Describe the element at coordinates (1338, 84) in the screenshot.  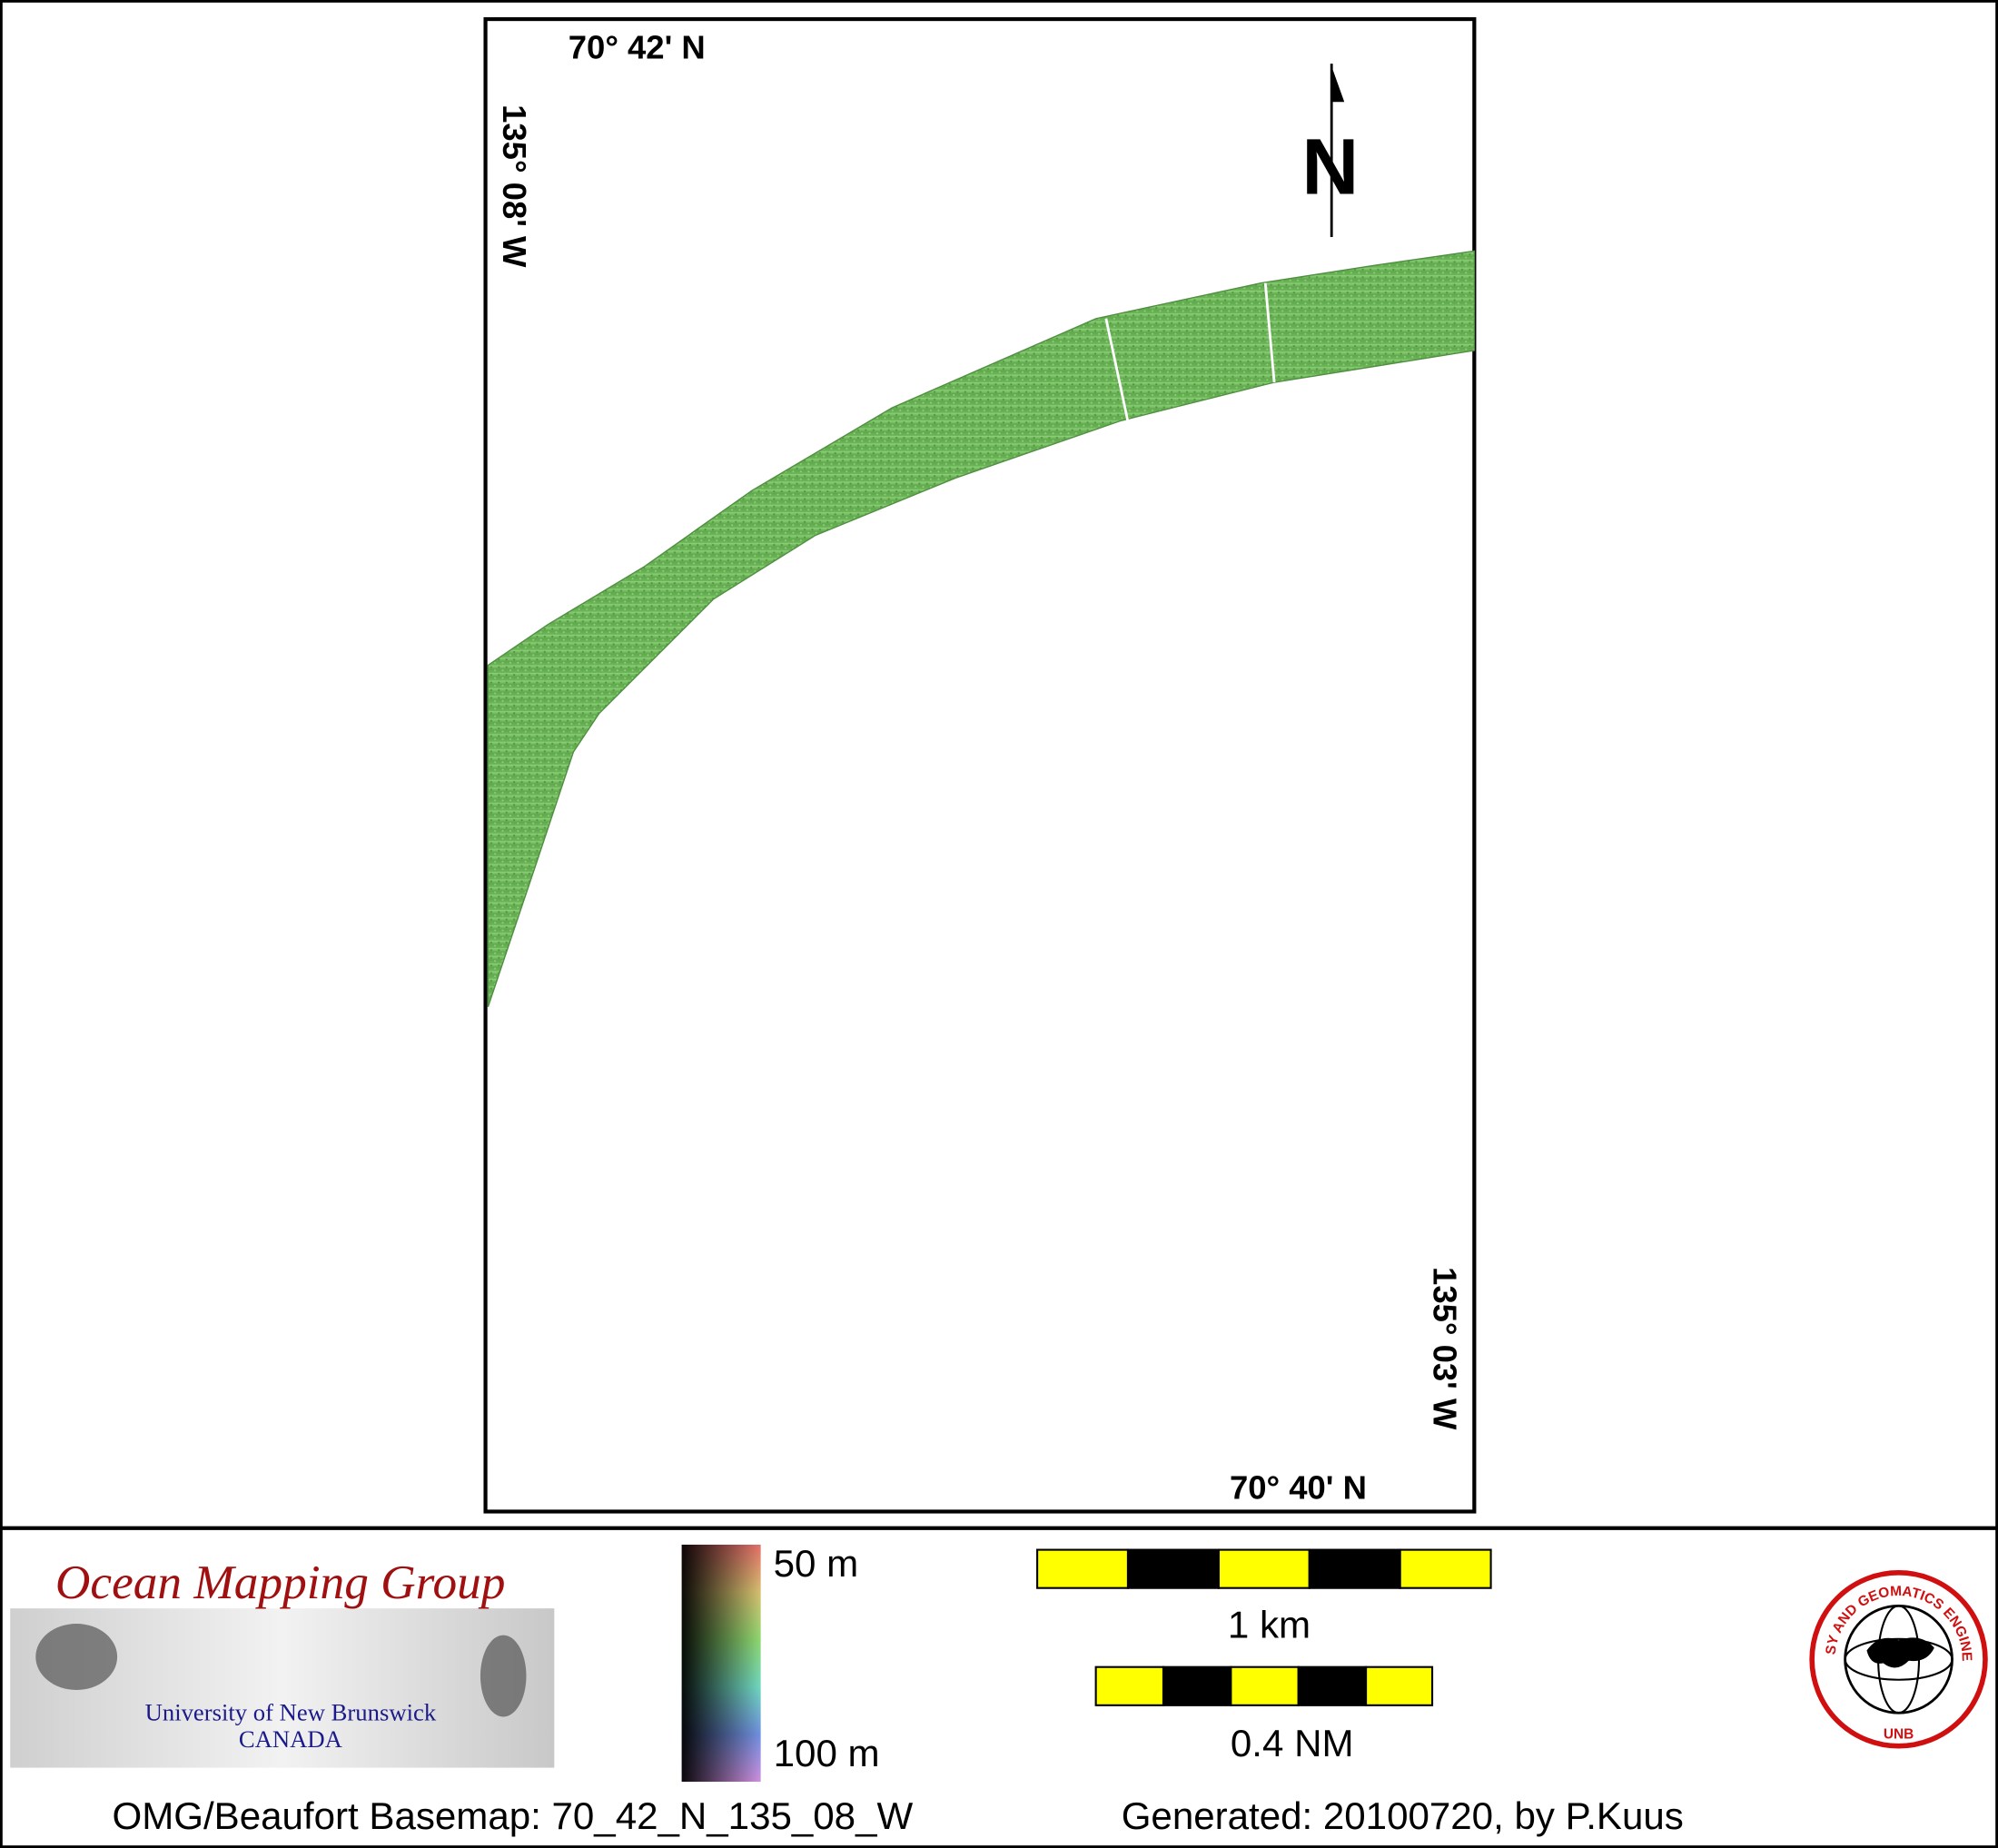
I see `north-arrow-head` at that location.